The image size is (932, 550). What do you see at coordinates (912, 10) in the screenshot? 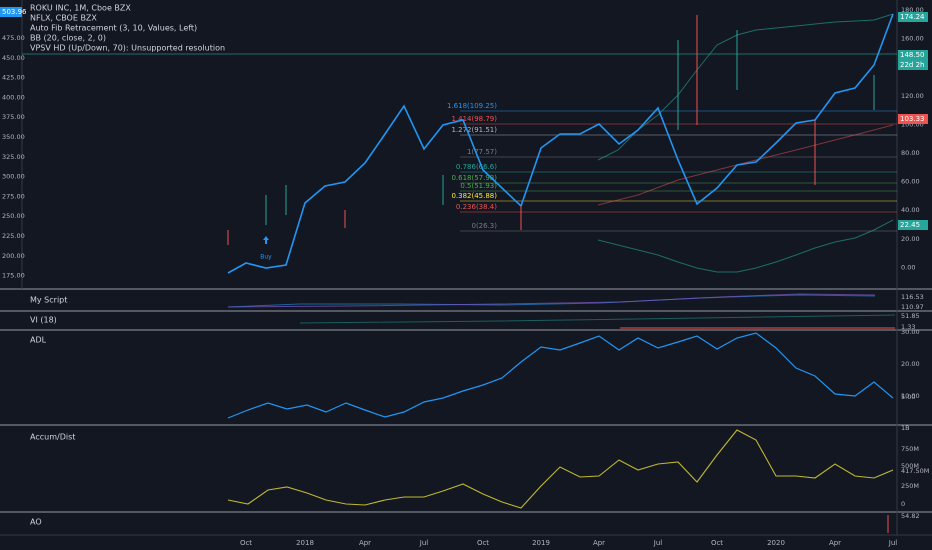
I see `right-axis-label: 180.00` at bounding box center [912, 10].